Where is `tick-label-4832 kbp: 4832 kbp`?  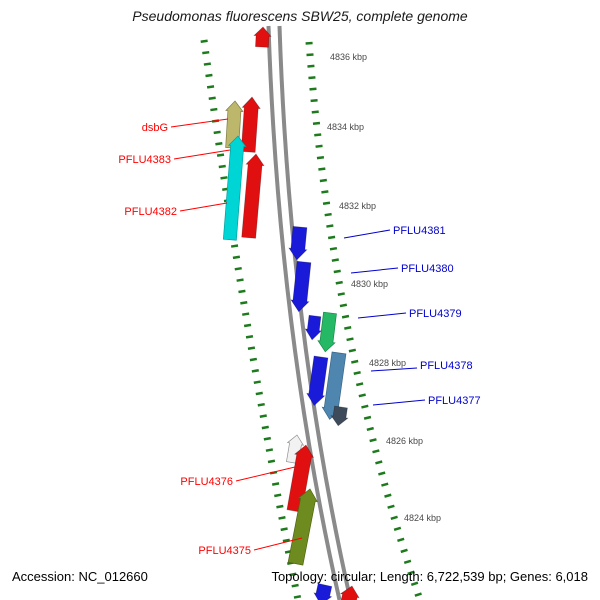 tick-label-4832 kbp: 4832 kbp is located at coordinates (357, 206).